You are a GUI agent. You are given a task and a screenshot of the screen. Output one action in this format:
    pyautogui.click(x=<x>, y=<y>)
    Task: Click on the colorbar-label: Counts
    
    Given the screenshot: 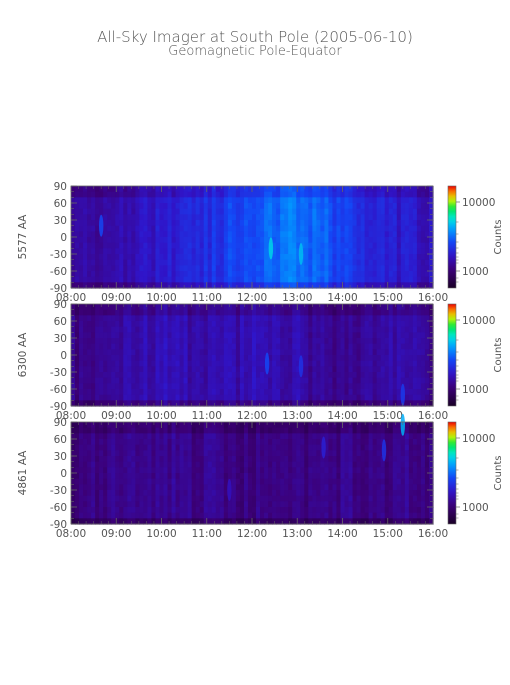 What is the action you would take?
    pyautogui.click(x=498, y=355)
    